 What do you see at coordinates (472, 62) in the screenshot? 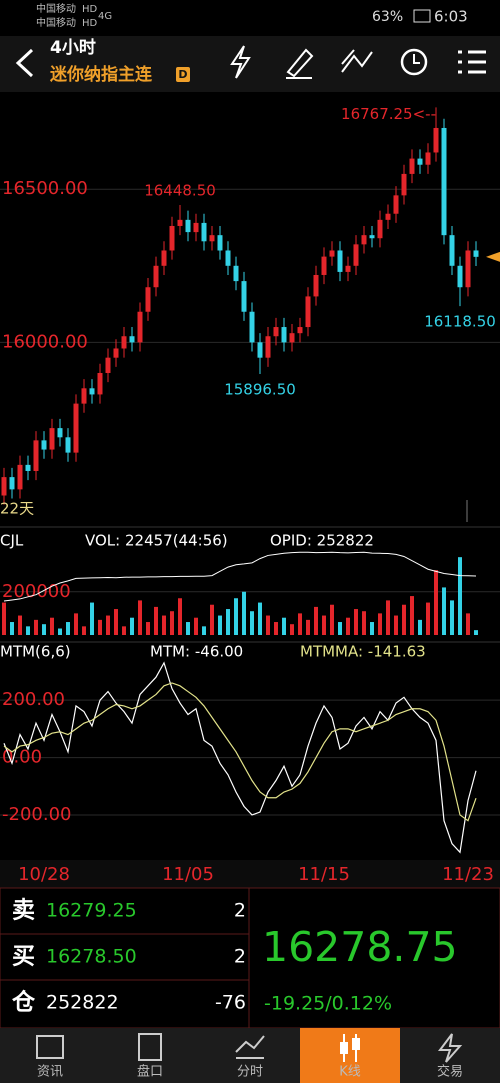
I see `menu-icon` at bounding box center [472, 62].